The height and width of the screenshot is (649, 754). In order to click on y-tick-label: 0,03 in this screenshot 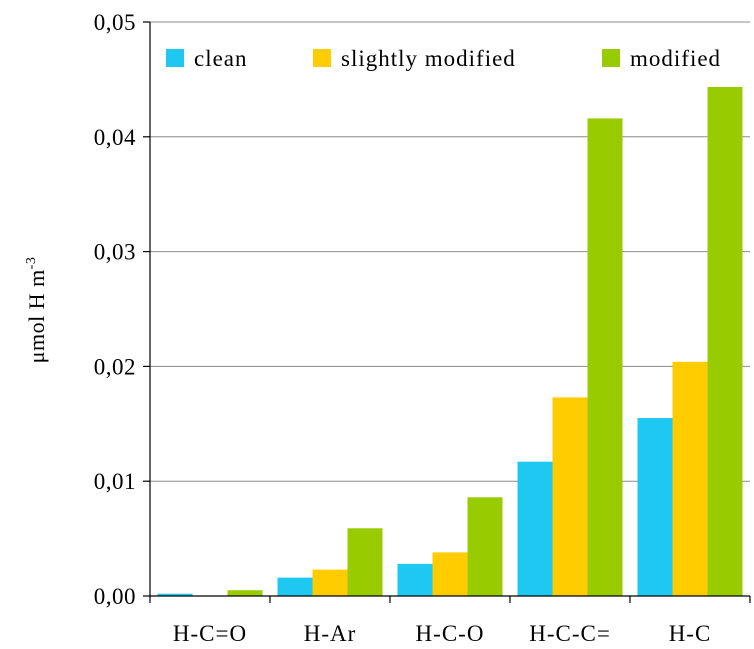, I will do `click(115, 252)`.